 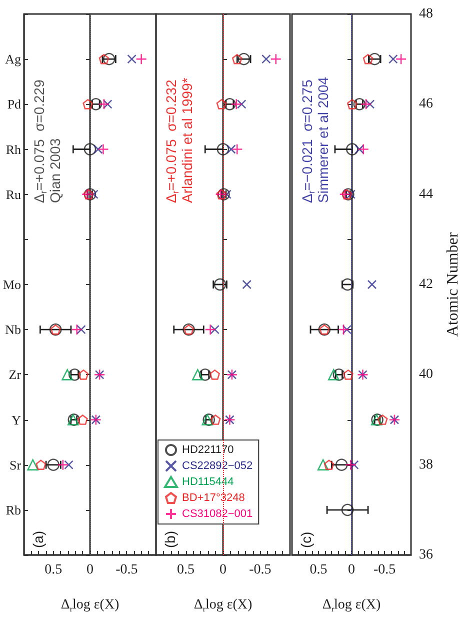 I want to click on y-axis-title: Atomic Number, so click(x=453, y=284).